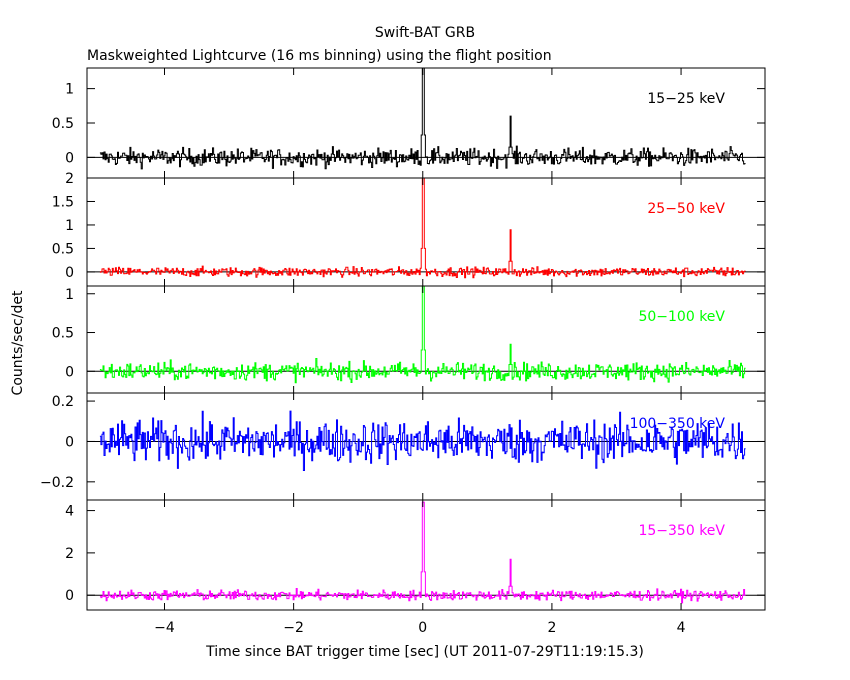 The height and width of the screenshot is (680, 850). I want to click on y-tick-label: −0.2, so click(57, 483).